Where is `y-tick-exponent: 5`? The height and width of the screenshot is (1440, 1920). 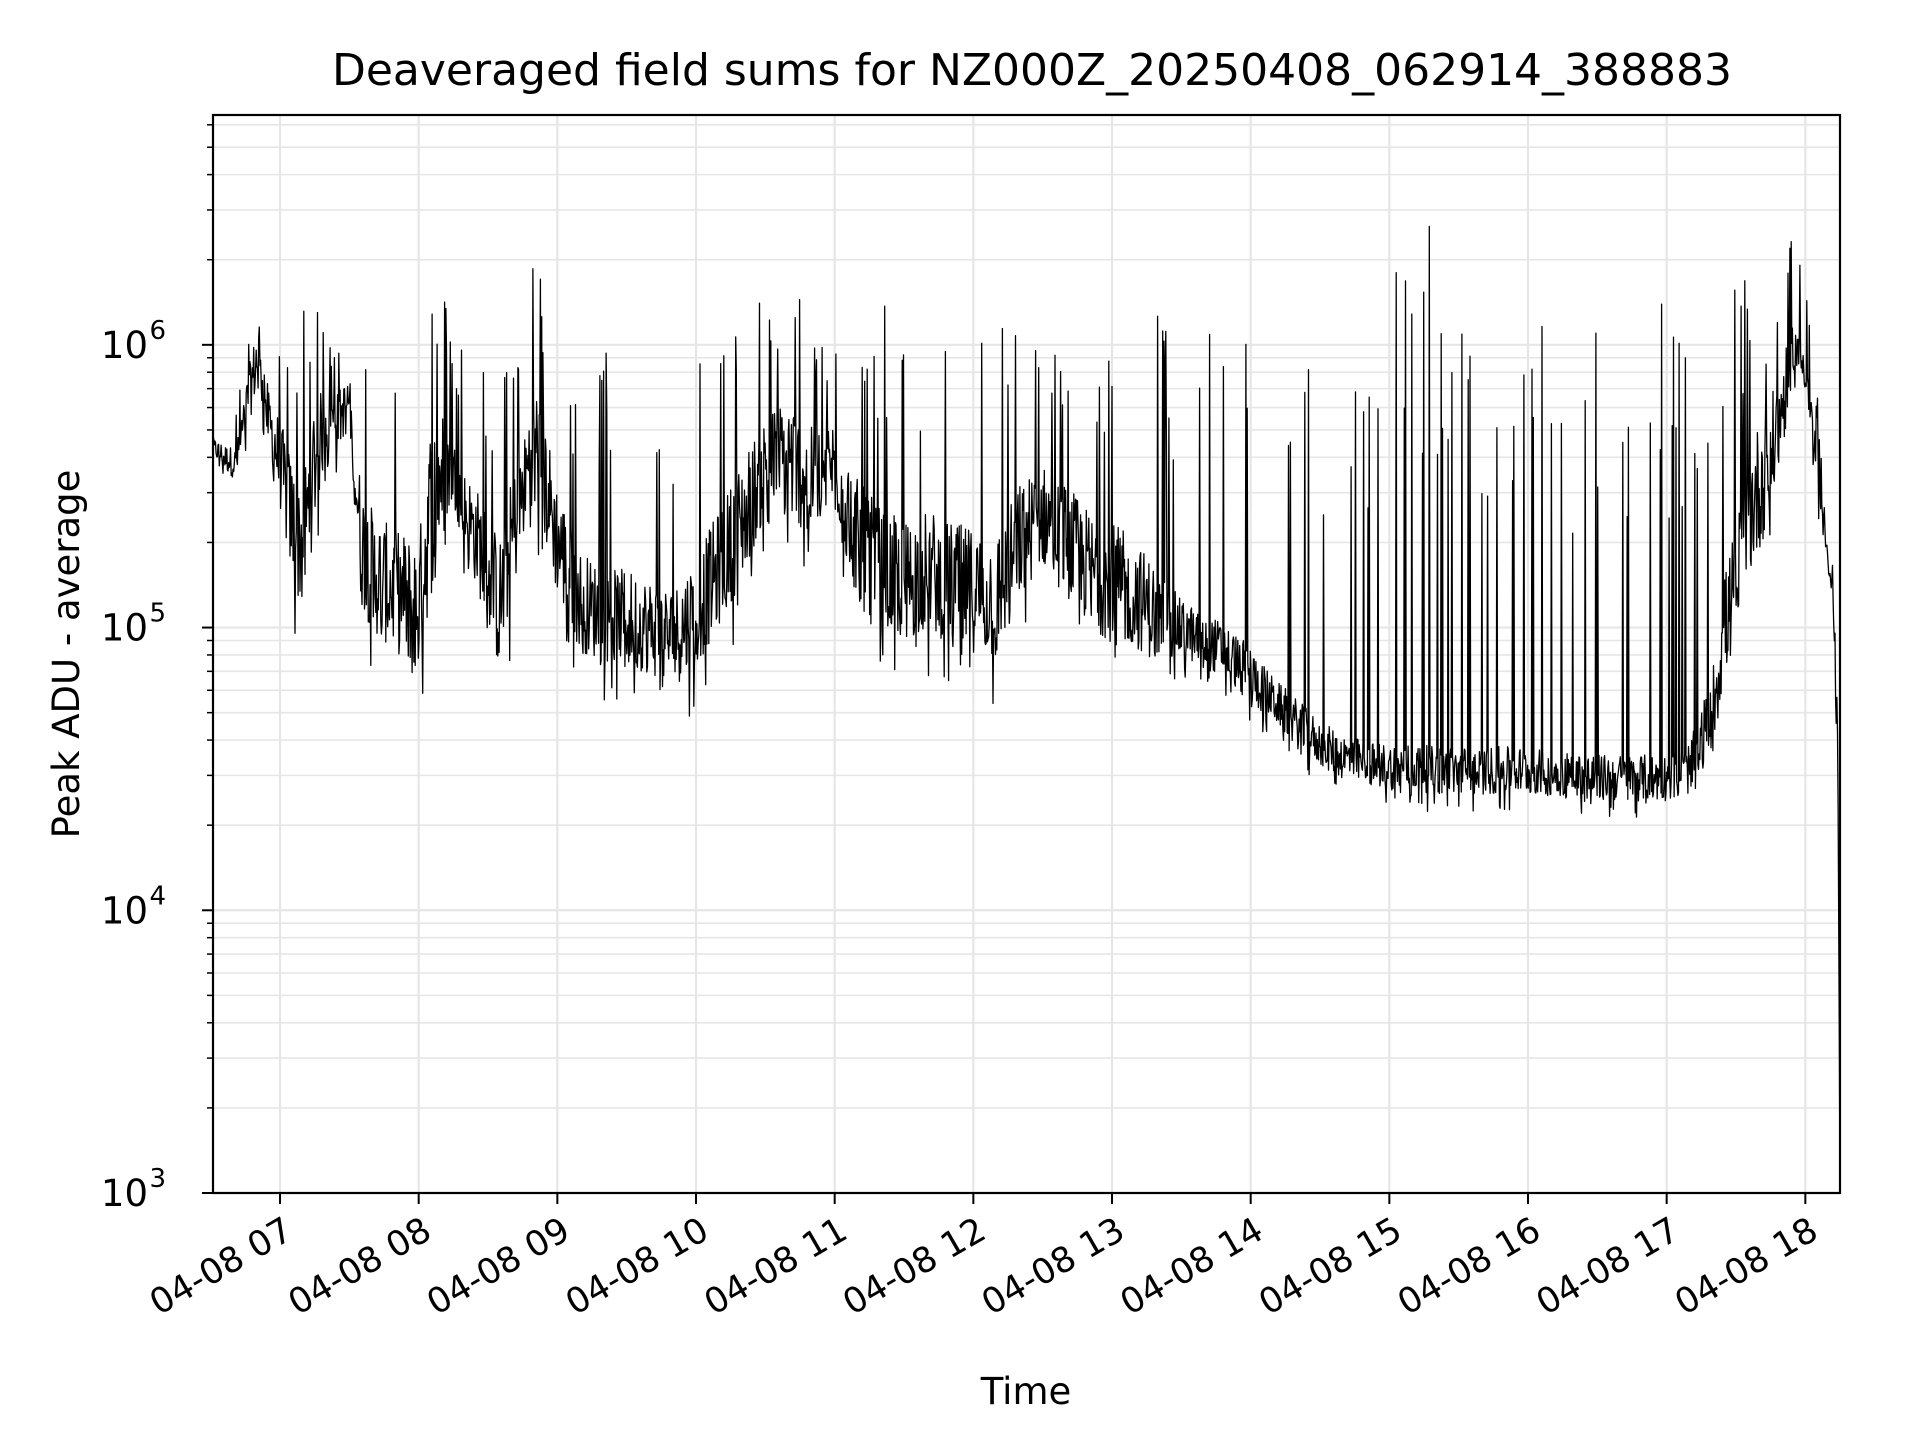
y-tick-exponent: 5 is located at coordinates (157, 614).